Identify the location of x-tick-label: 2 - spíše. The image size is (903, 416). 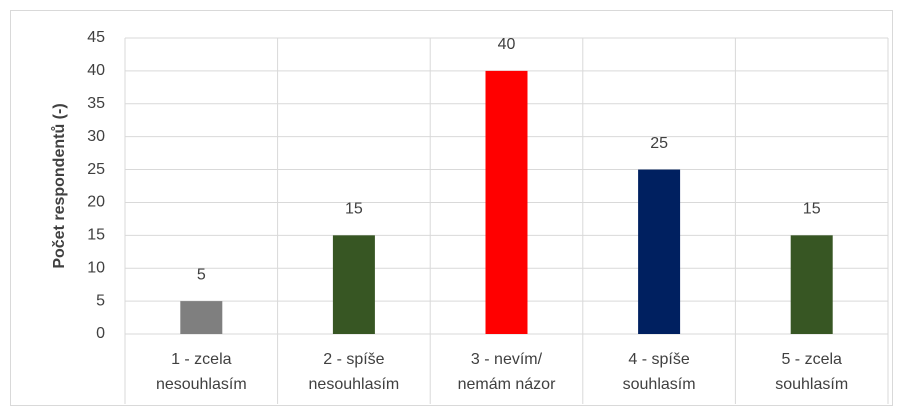
(353, 359).